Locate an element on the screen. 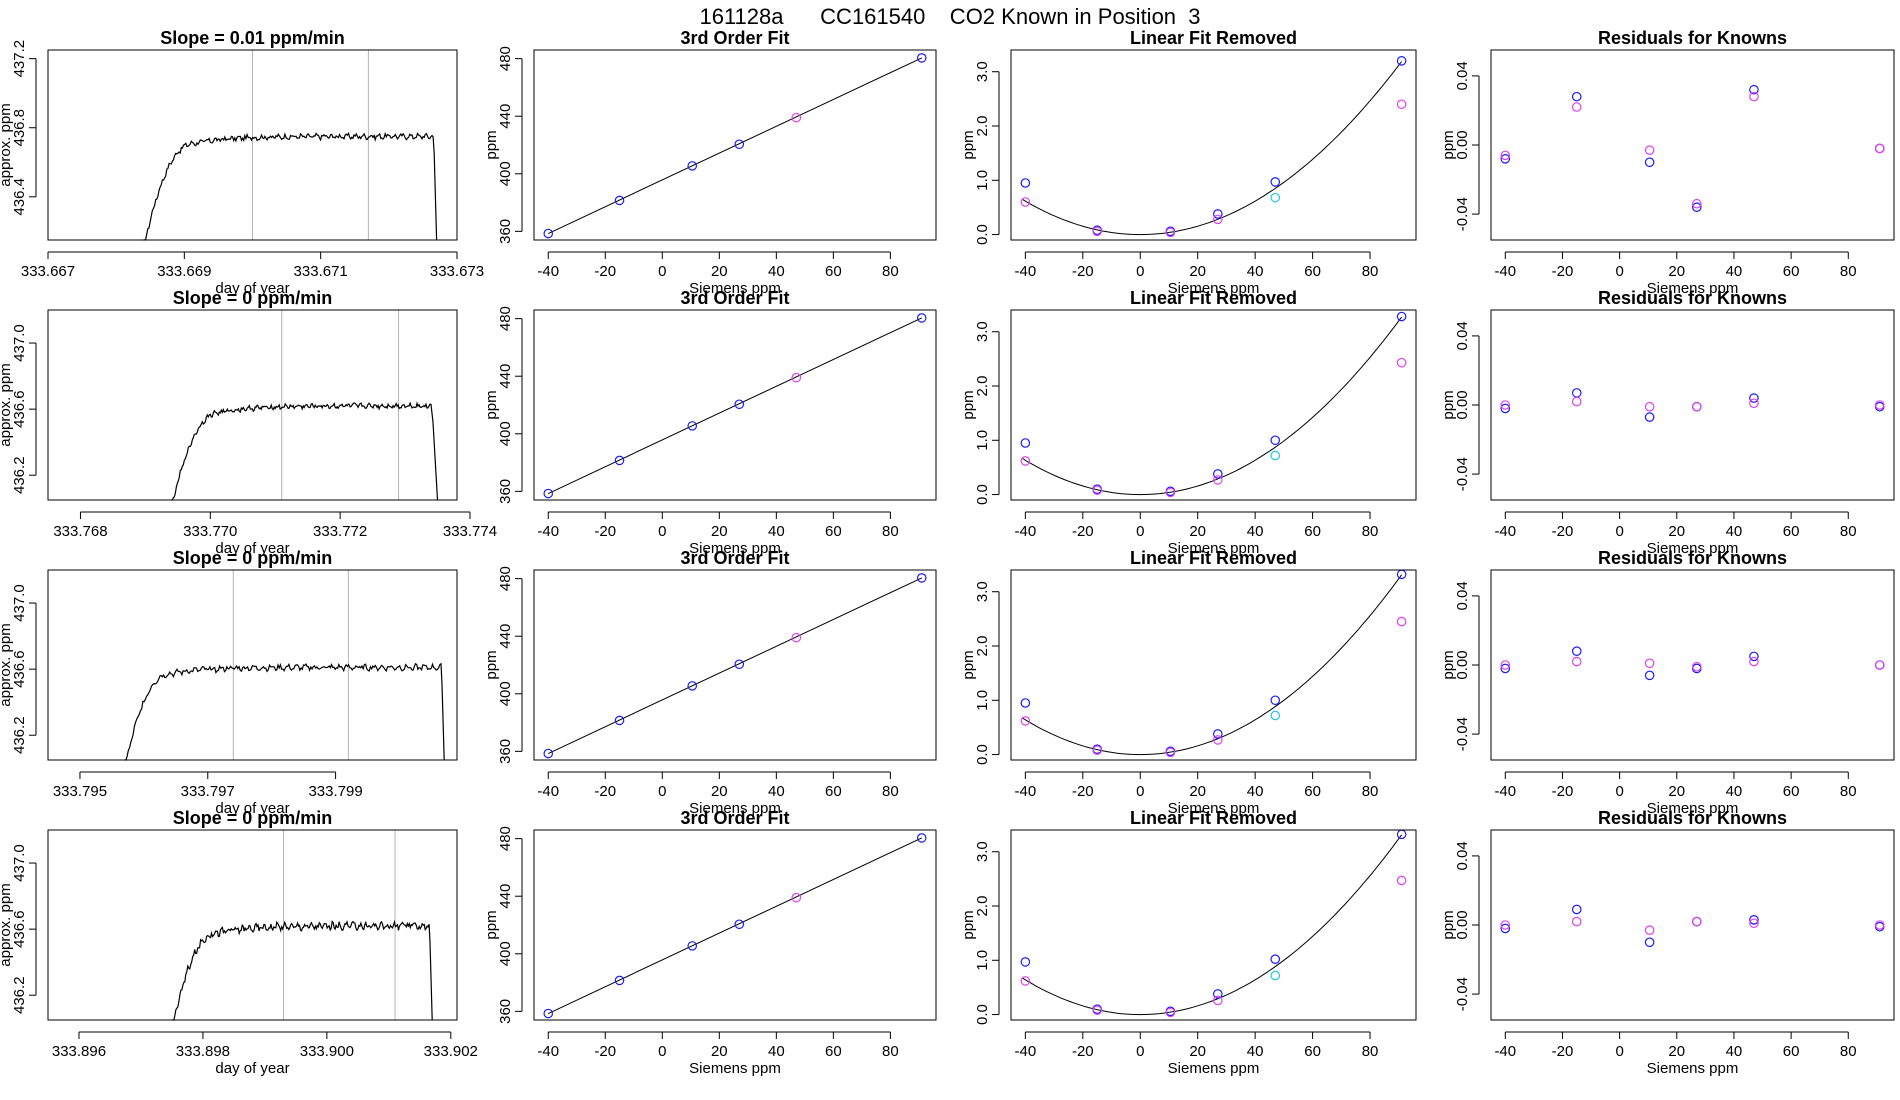  panel-title: Residuals for Knowns is located at coordinates (1692, 818).